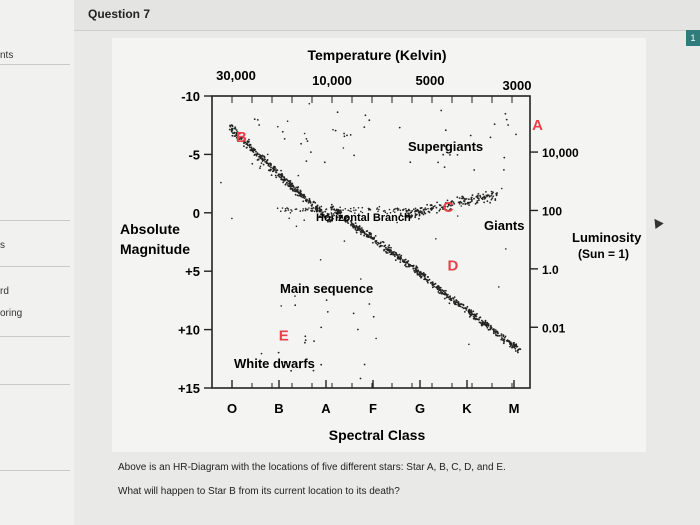  Describe the element at coordinates (196, 213) in the screenshot. I see `left-tick-label: 0` at that location.